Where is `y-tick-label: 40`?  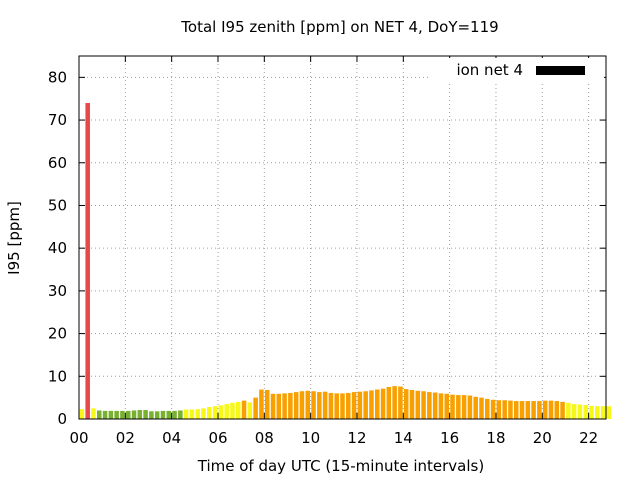
y-tick-label: 40 is located at coordinates (57, 248).